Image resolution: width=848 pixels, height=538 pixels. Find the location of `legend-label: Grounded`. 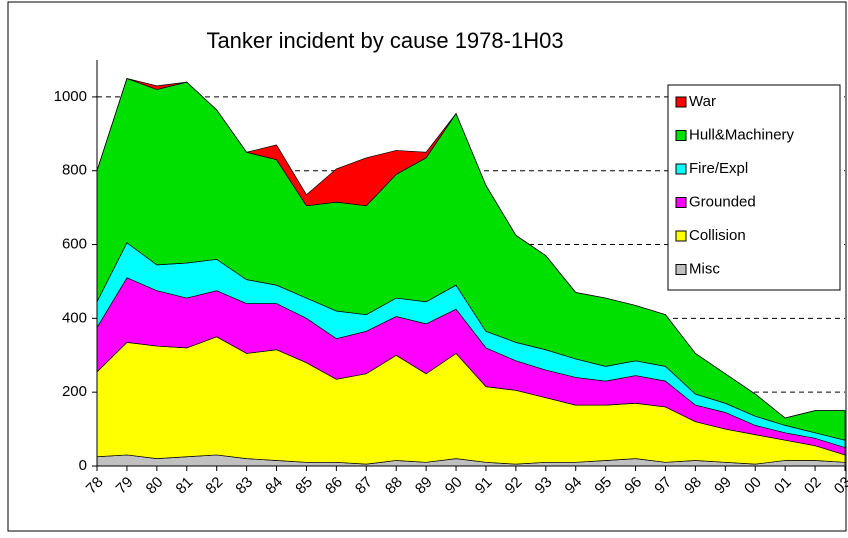

legend-label: Grounded is located at coordinates (722, 201).